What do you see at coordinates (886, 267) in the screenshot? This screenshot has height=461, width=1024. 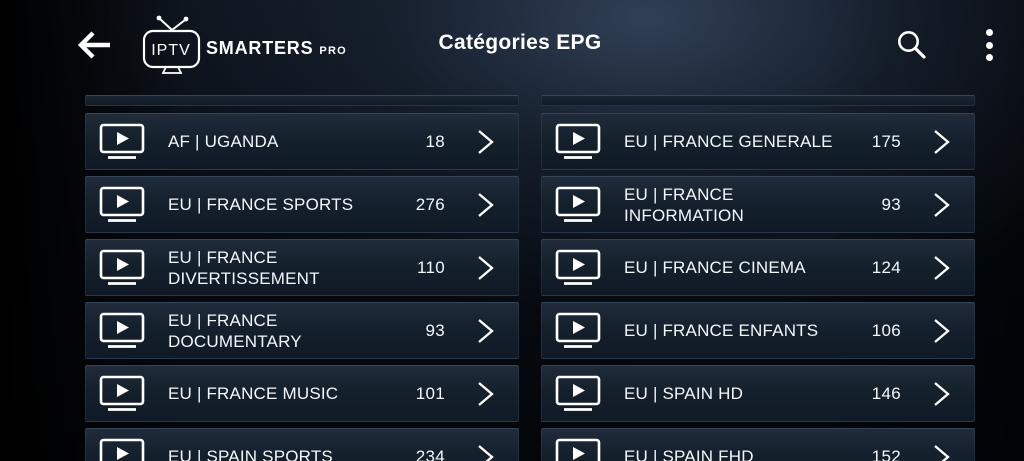 I see `category-count: 124` at bounding box center [886, 267].